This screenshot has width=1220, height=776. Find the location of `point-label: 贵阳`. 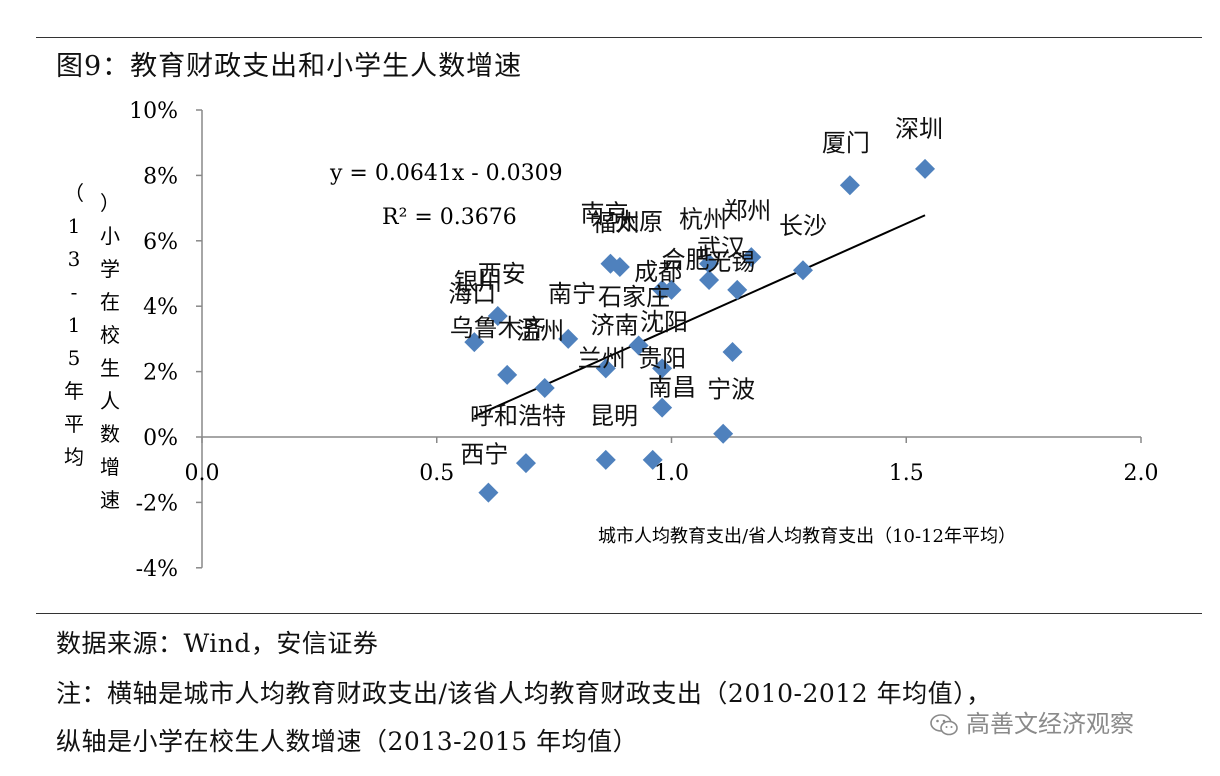

point-label: 贵阳 is located at coordinates (662, 358).